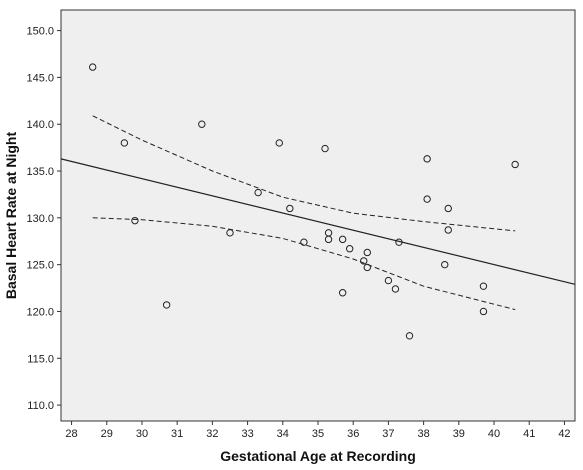  I want to click on x-tick-label: 42, so click(564, 434).